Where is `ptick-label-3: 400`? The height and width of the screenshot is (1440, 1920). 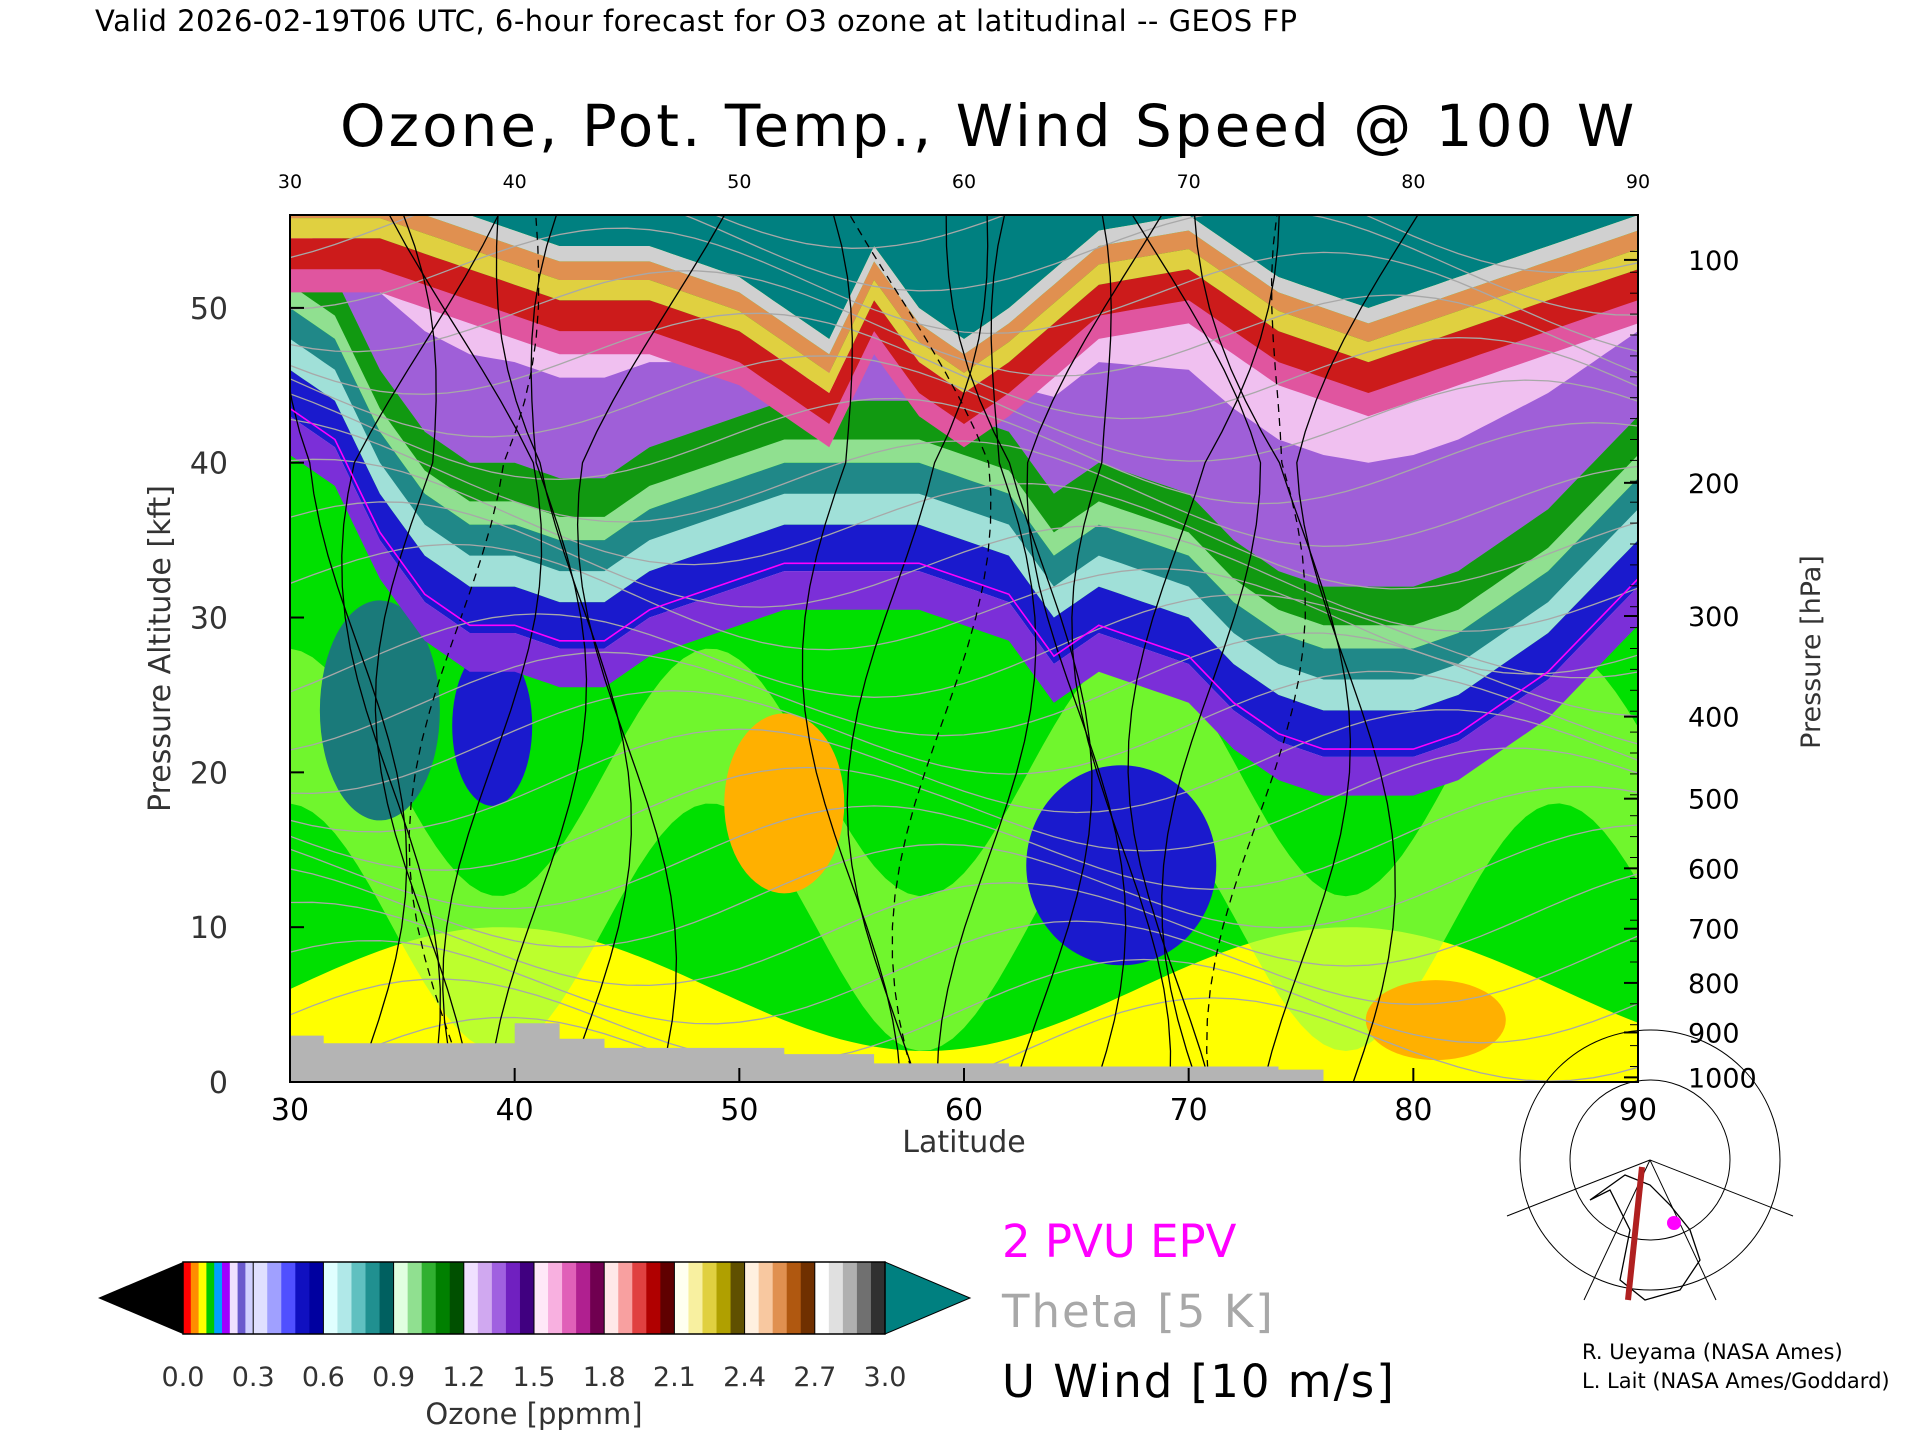
ptick-label-3: 400 is located at coordinates (1714, 718).